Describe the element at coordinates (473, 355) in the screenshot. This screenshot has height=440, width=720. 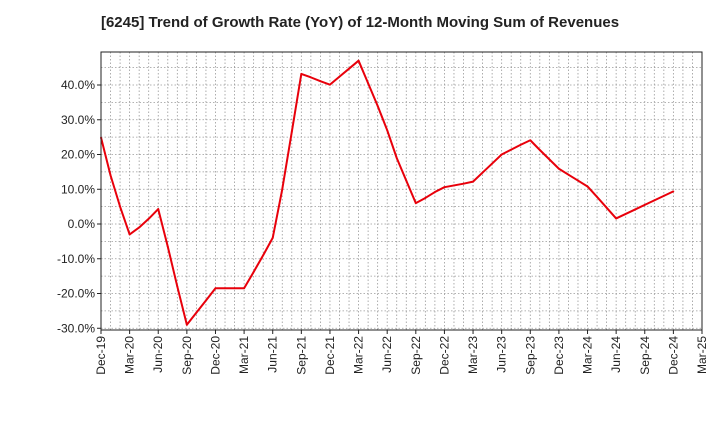
I see `x-tick-label: Mar-23` at that location.